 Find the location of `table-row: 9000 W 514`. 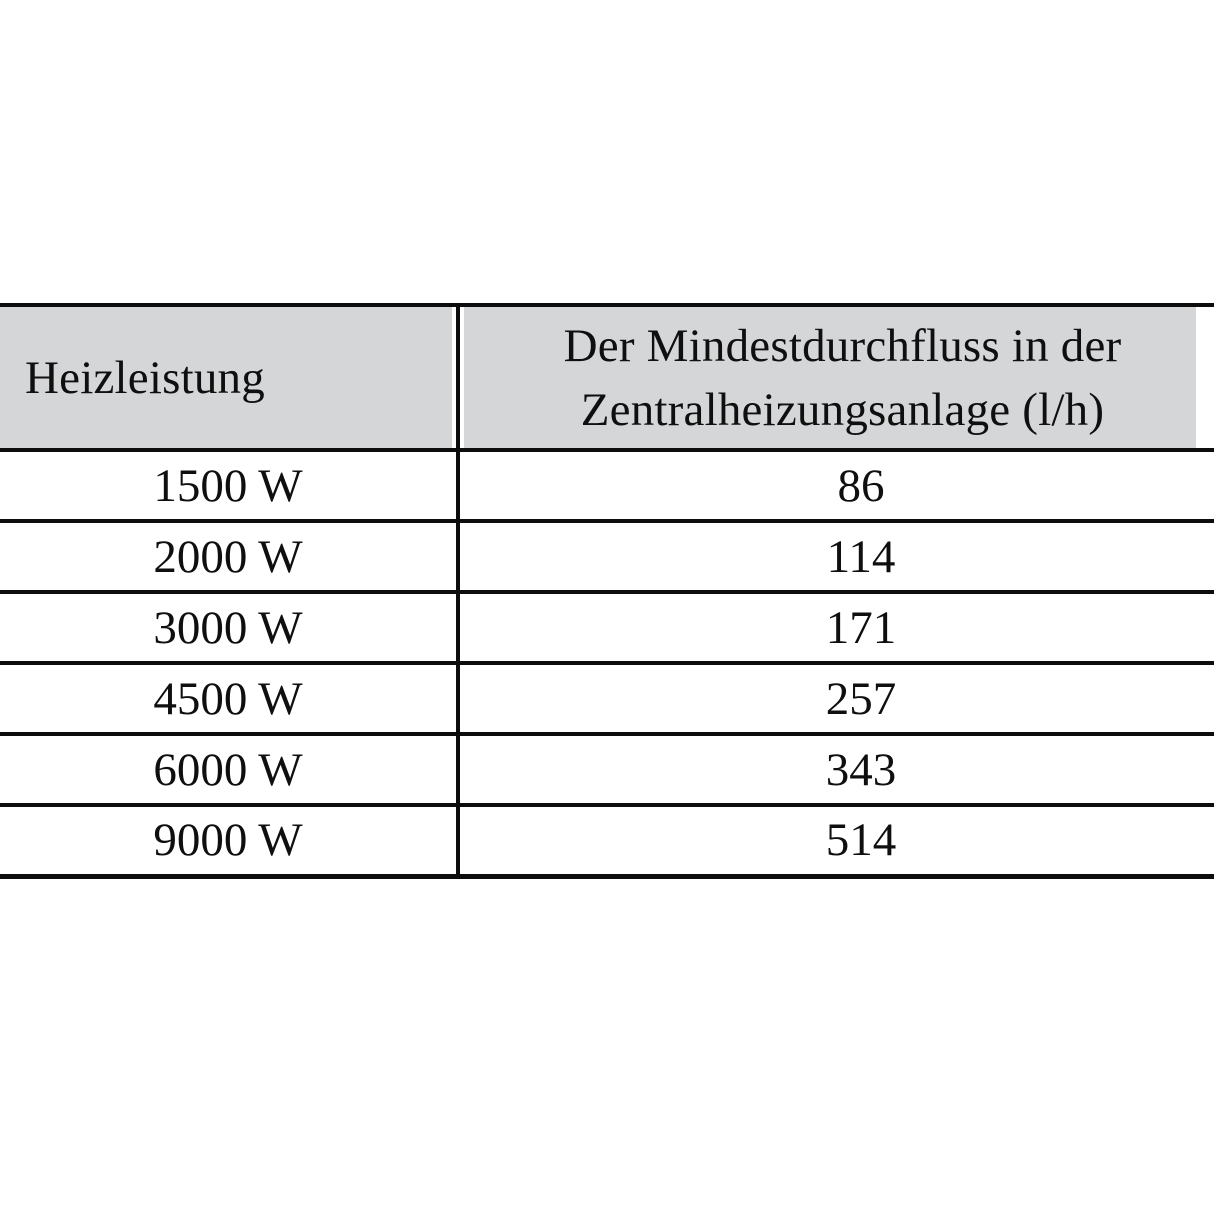

table-row: 9000 W 514 is located at coordinates (607, 841).